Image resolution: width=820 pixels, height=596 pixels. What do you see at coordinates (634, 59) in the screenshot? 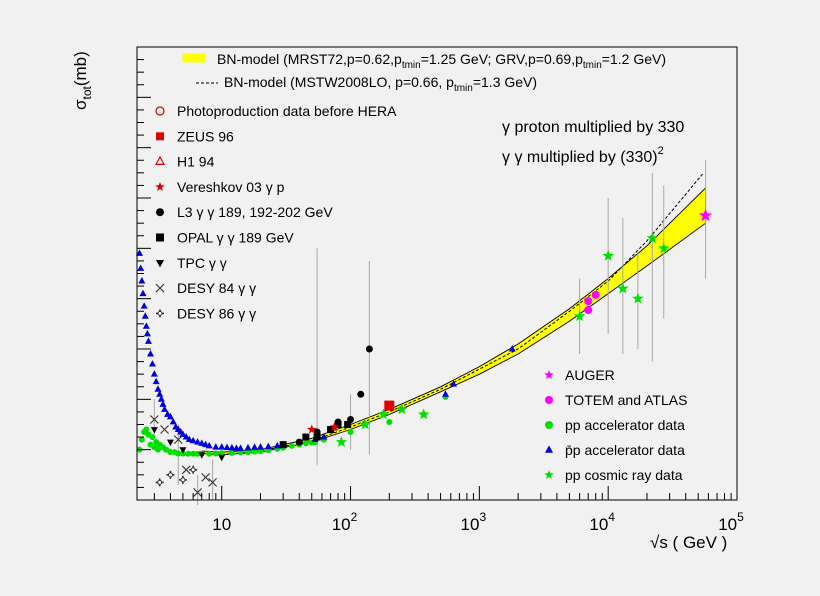
I see `top-legend-0-post2: =1.2 GeV)` at bounding box center [634, 59].